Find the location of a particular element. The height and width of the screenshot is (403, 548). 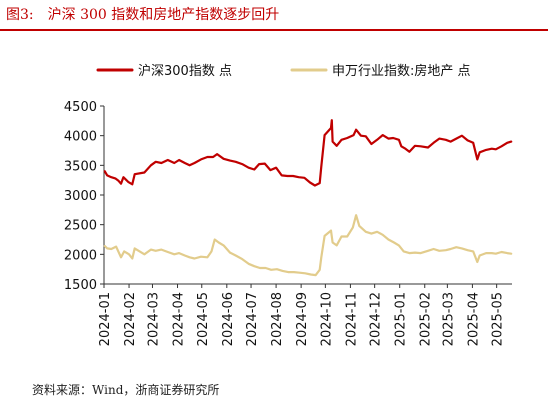

x-tick-label: 2024-04 is located at coordinates (179, 319).